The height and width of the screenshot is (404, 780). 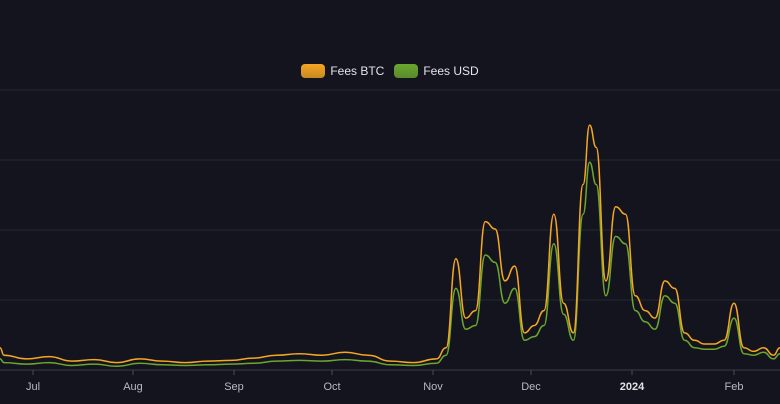 What do you see at coordinates (632, 387) in the screenshot?
I see `x-tick-label: 2024` at bounding box center [632, 387].